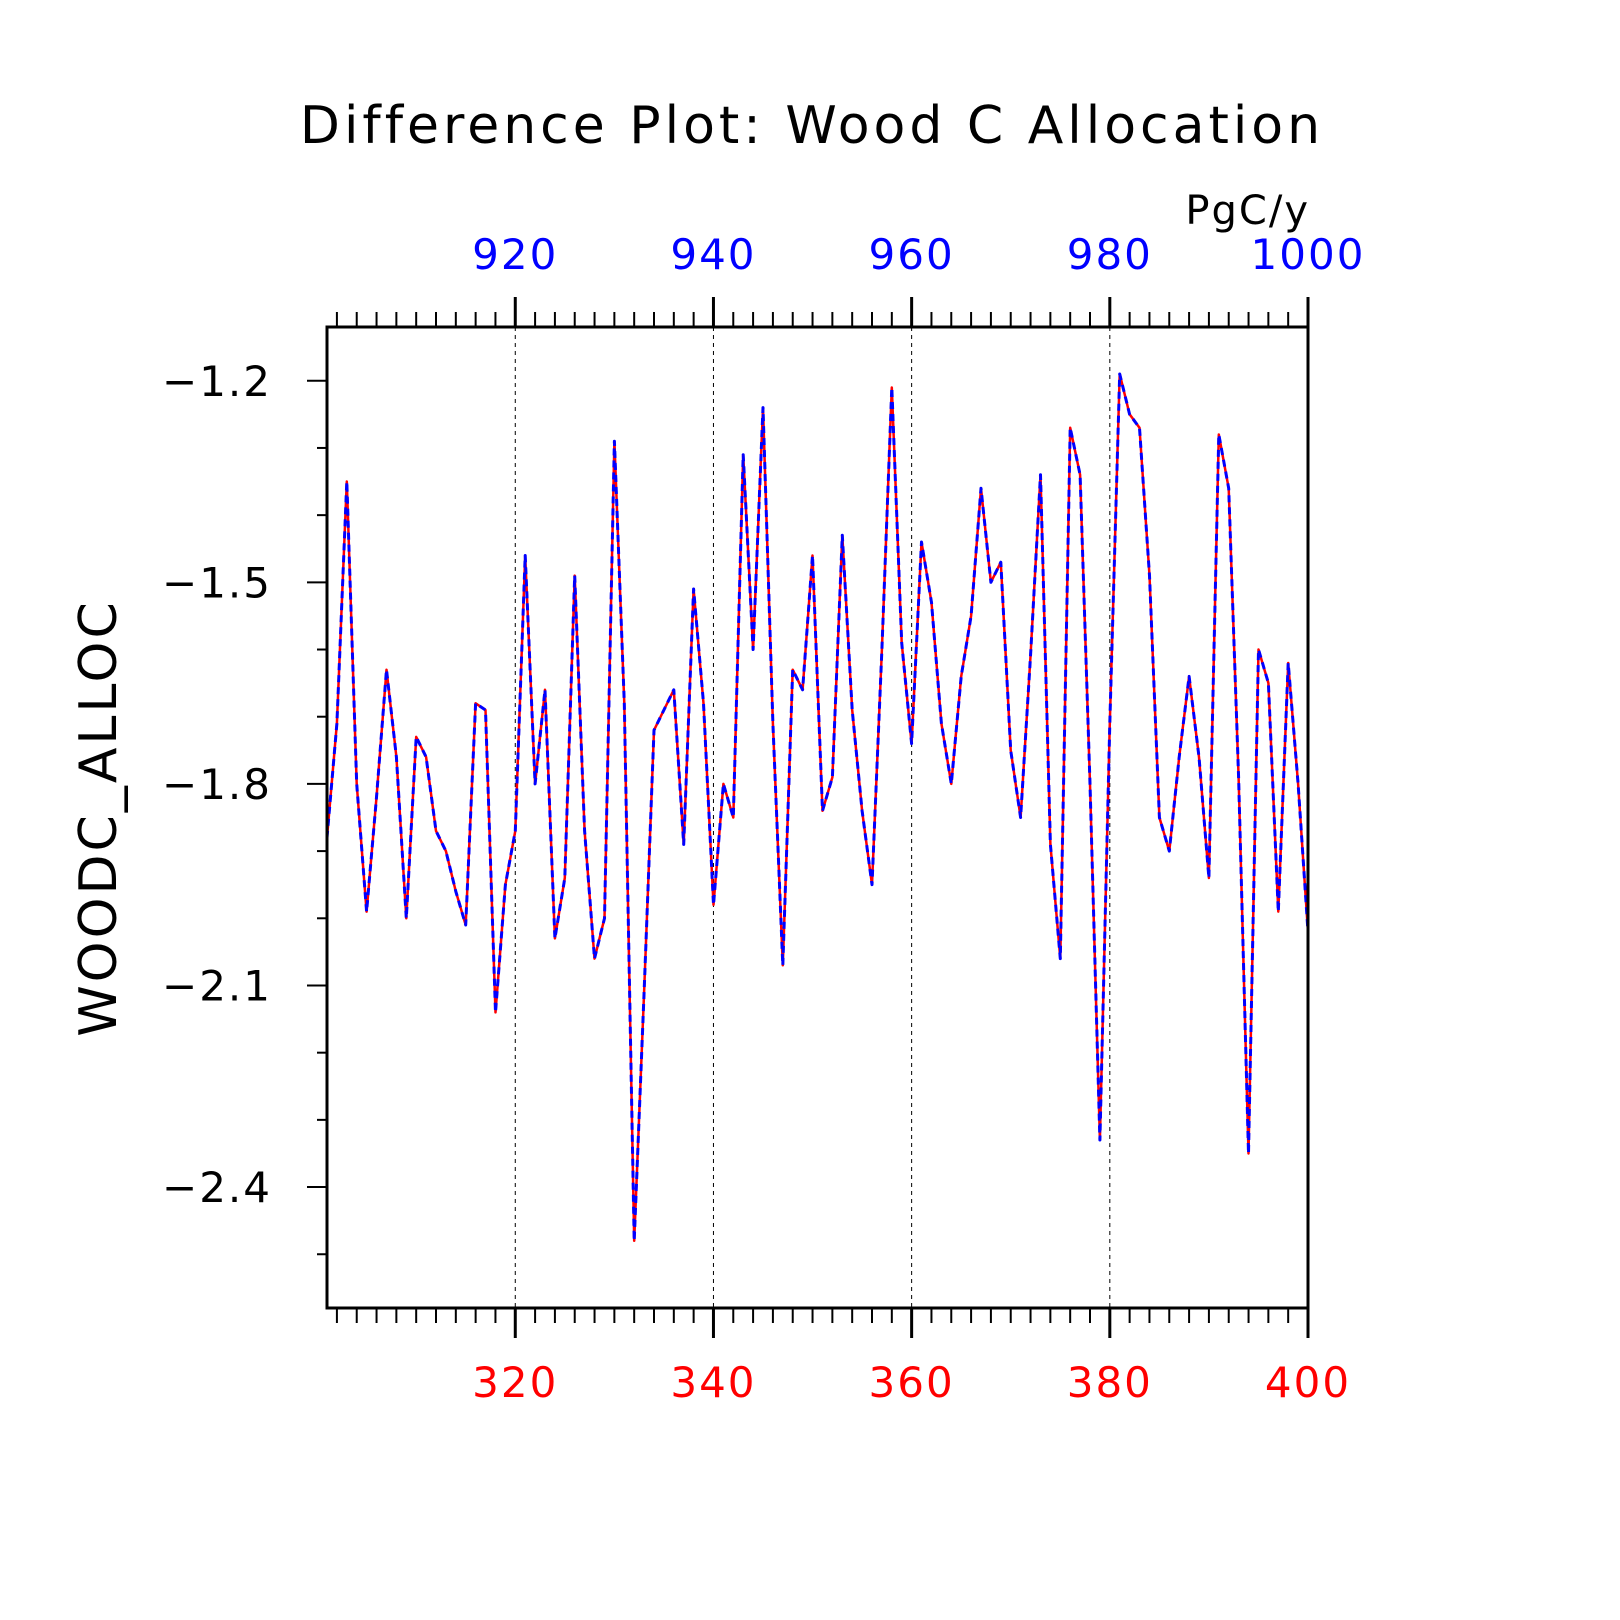  Describe the element at coordinates (217, 582) in the screenshot. I see `y-tick-label: −1.5` at that location.